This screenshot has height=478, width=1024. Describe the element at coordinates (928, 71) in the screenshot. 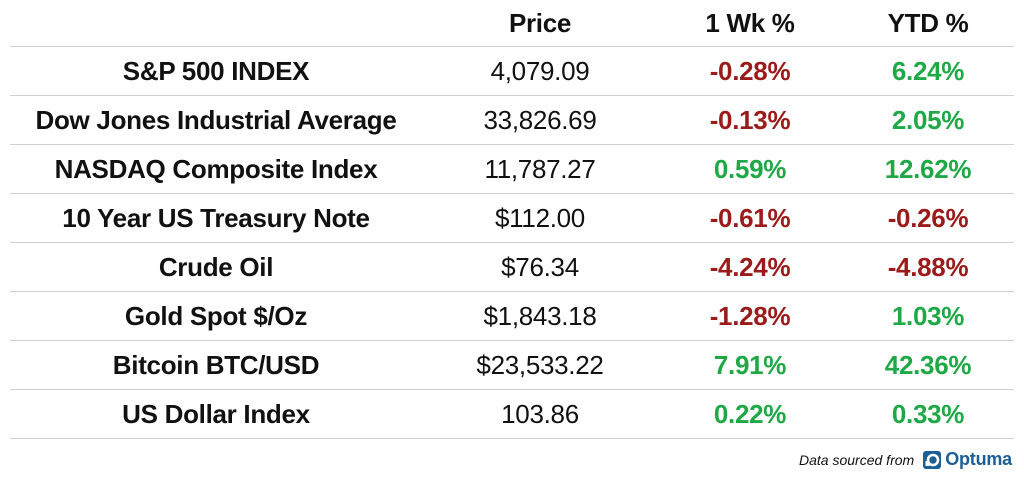

I see `row-ytd-pct: 6.24%` at that location.